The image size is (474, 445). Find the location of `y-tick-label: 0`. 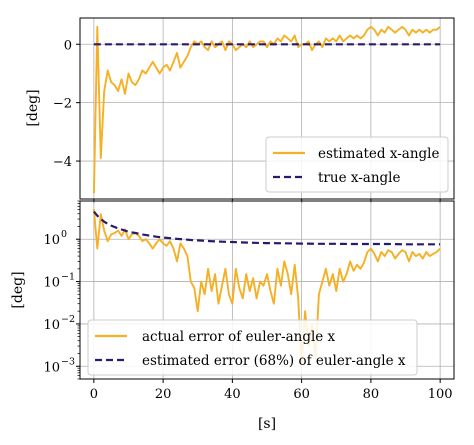

y-tick-label: 0 is located at coordinates (68, 45).